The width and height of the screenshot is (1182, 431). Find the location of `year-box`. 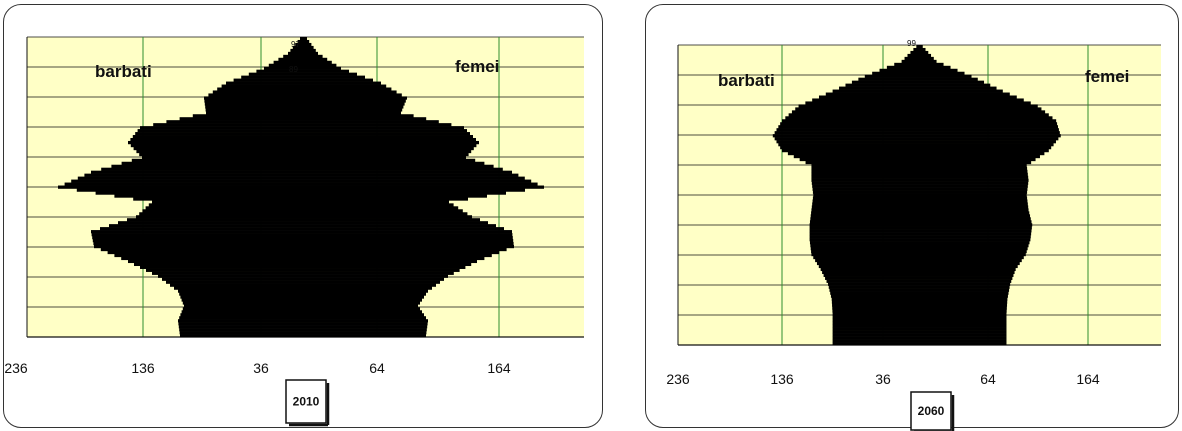

year-box is located at coordinates (931, 411).